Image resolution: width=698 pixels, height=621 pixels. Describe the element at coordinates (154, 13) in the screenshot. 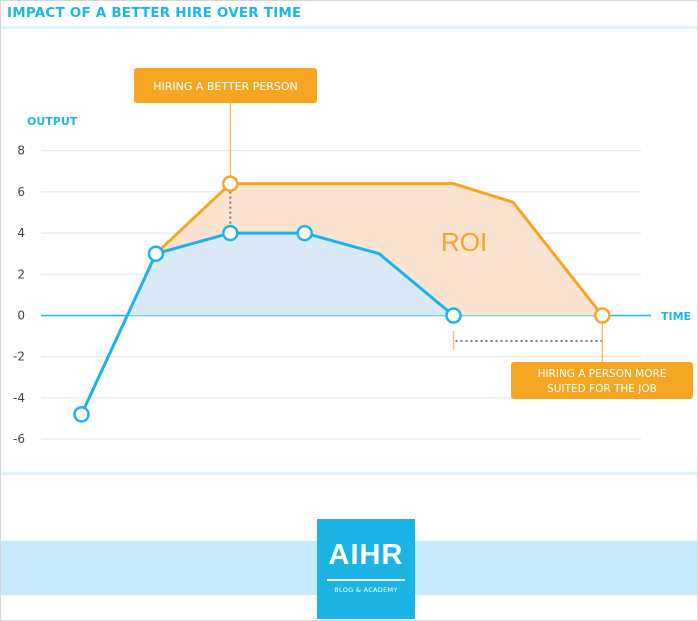

I see `page-title: IMPACT OF A BETTER HIRE OVER TIME` at that location.